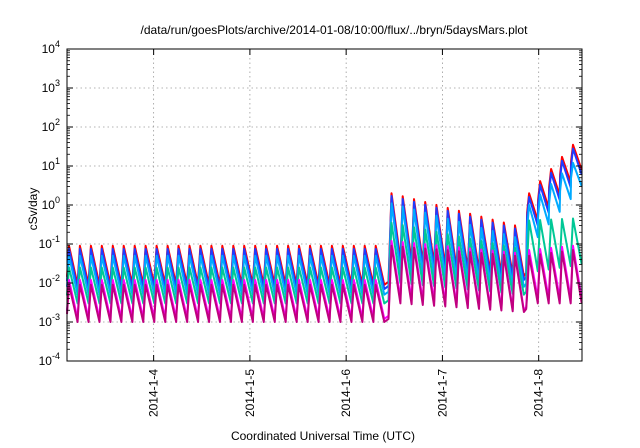 Image resolution: width=640 pixels, height=448 pixels. I want to click on x-axis-label: Coordinated Universal Time (UTC), so click(323, 436).